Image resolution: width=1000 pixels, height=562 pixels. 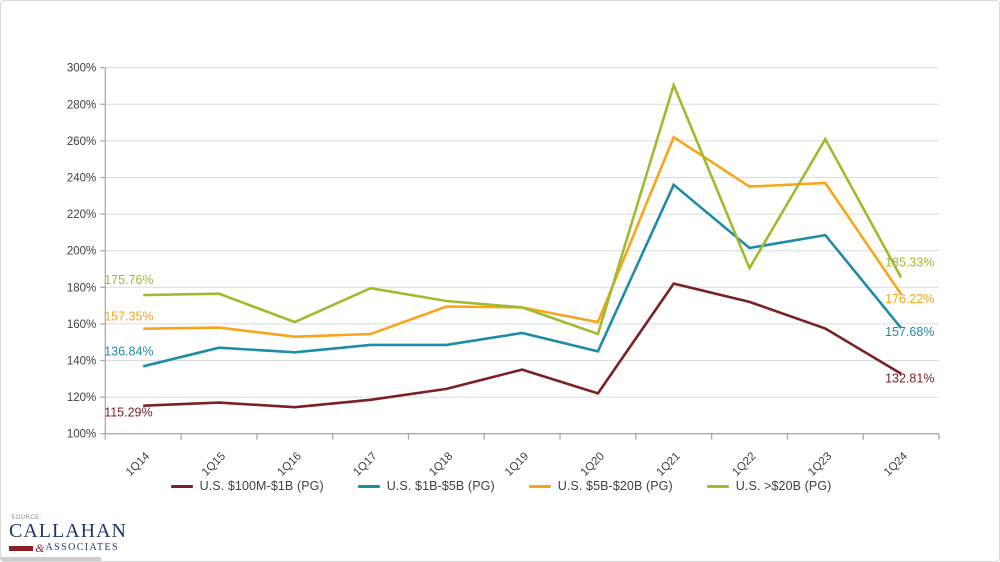 What do you see at coordinates (744, 464) in the screenshot?
I see `x-tick-label: 1Q22` at bounding box center [744, 464].